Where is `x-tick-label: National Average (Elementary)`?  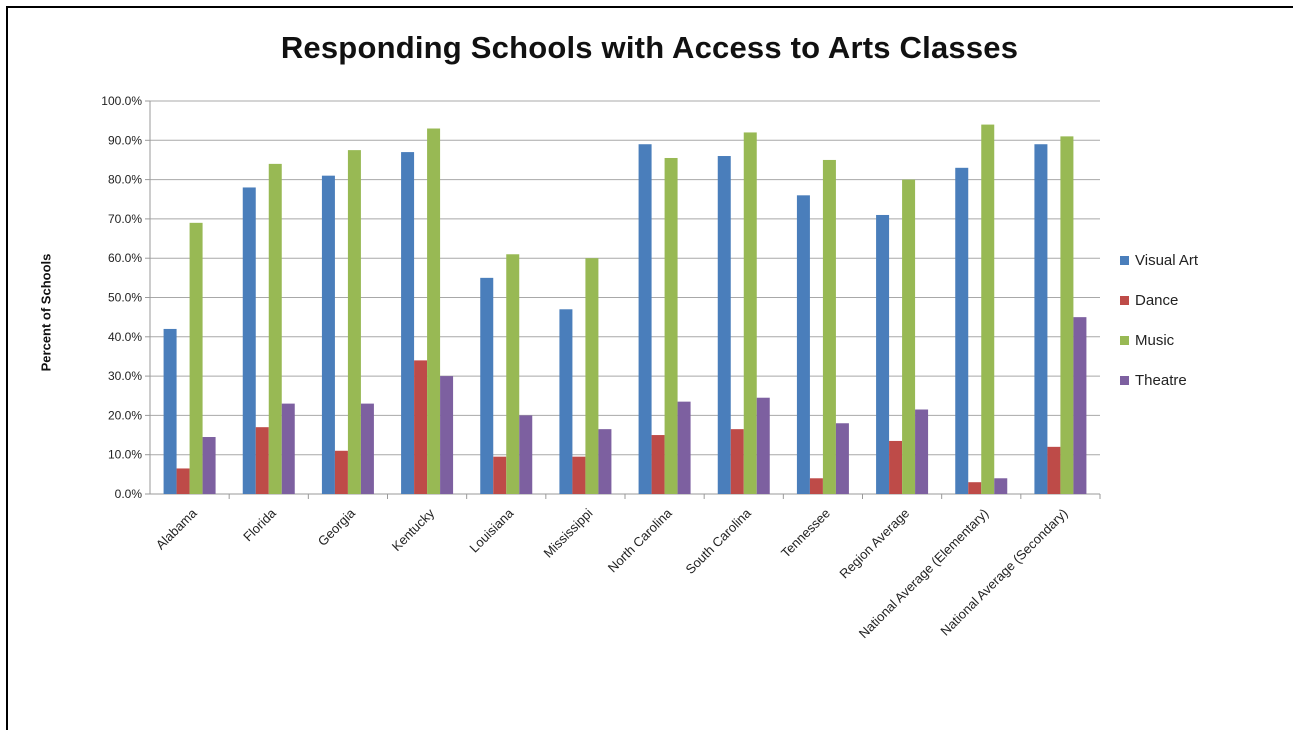 x-tick-label: National Average (Elementary) is located at coordinates (924, 574).